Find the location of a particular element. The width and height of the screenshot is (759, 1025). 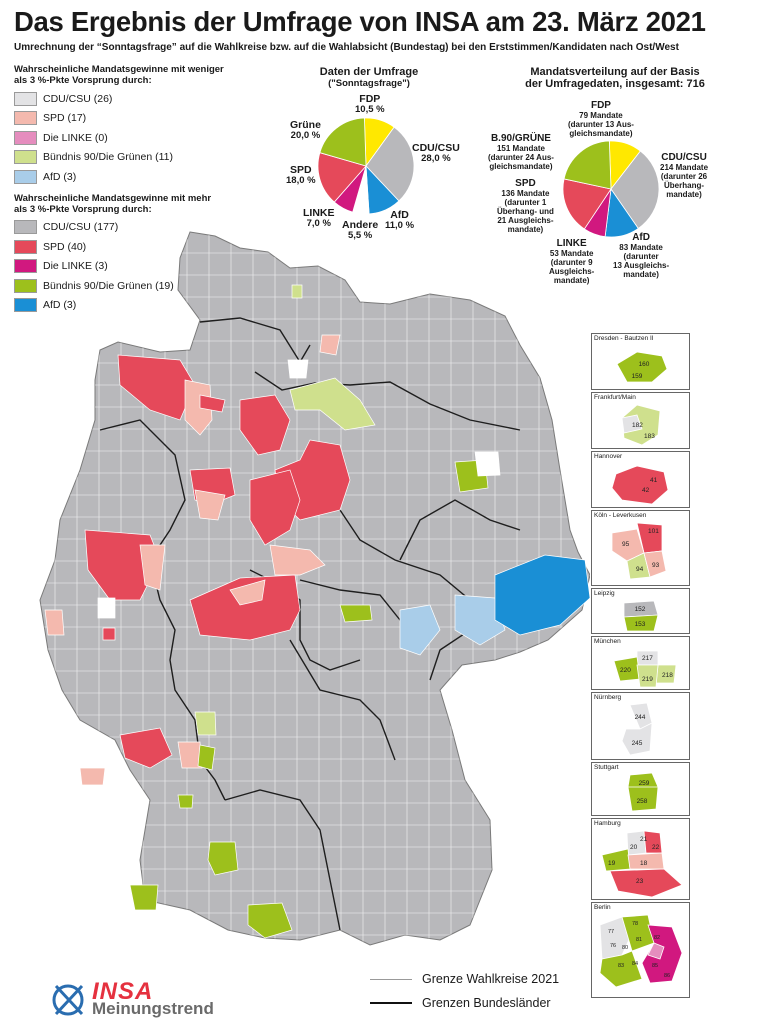

pie2-title-line1: Mandatsverteilung auf der Basis is located at coordinates (615, 72).